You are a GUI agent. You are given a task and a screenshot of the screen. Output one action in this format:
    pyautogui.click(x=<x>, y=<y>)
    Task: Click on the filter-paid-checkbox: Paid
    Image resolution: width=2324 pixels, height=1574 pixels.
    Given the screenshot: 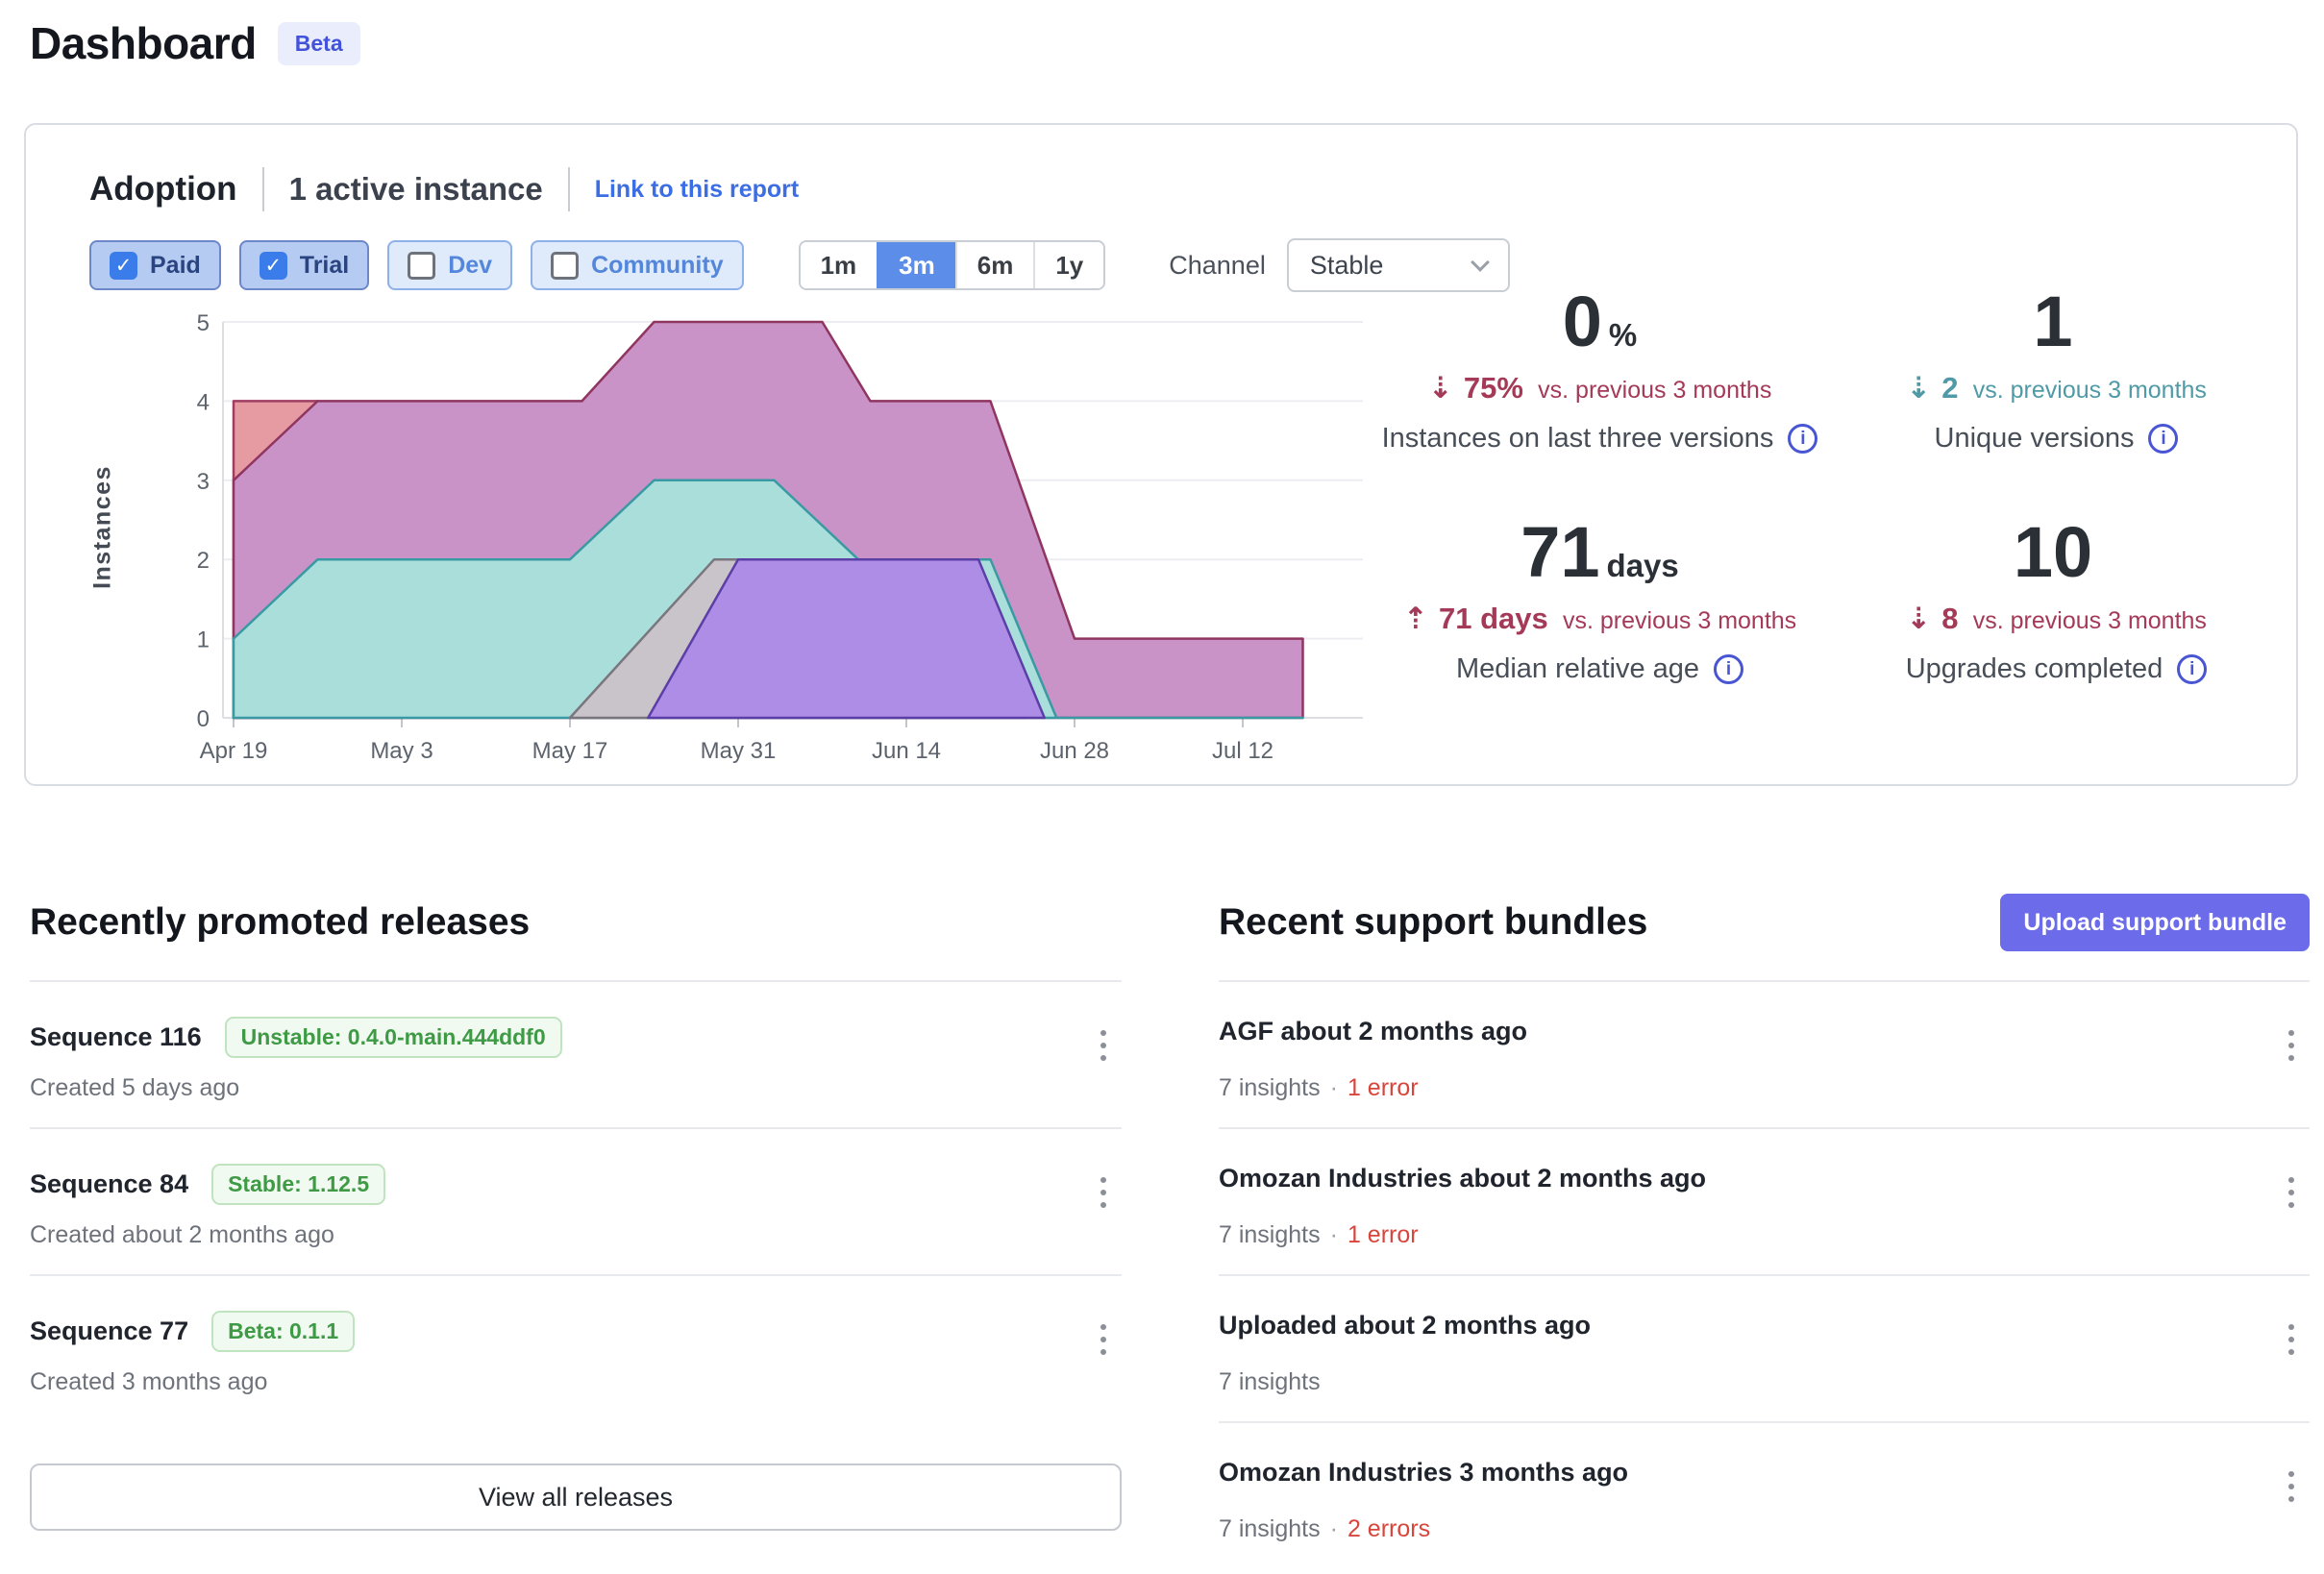 What is the action you would take?
    pyautogui.click(x=155, y=265)
    